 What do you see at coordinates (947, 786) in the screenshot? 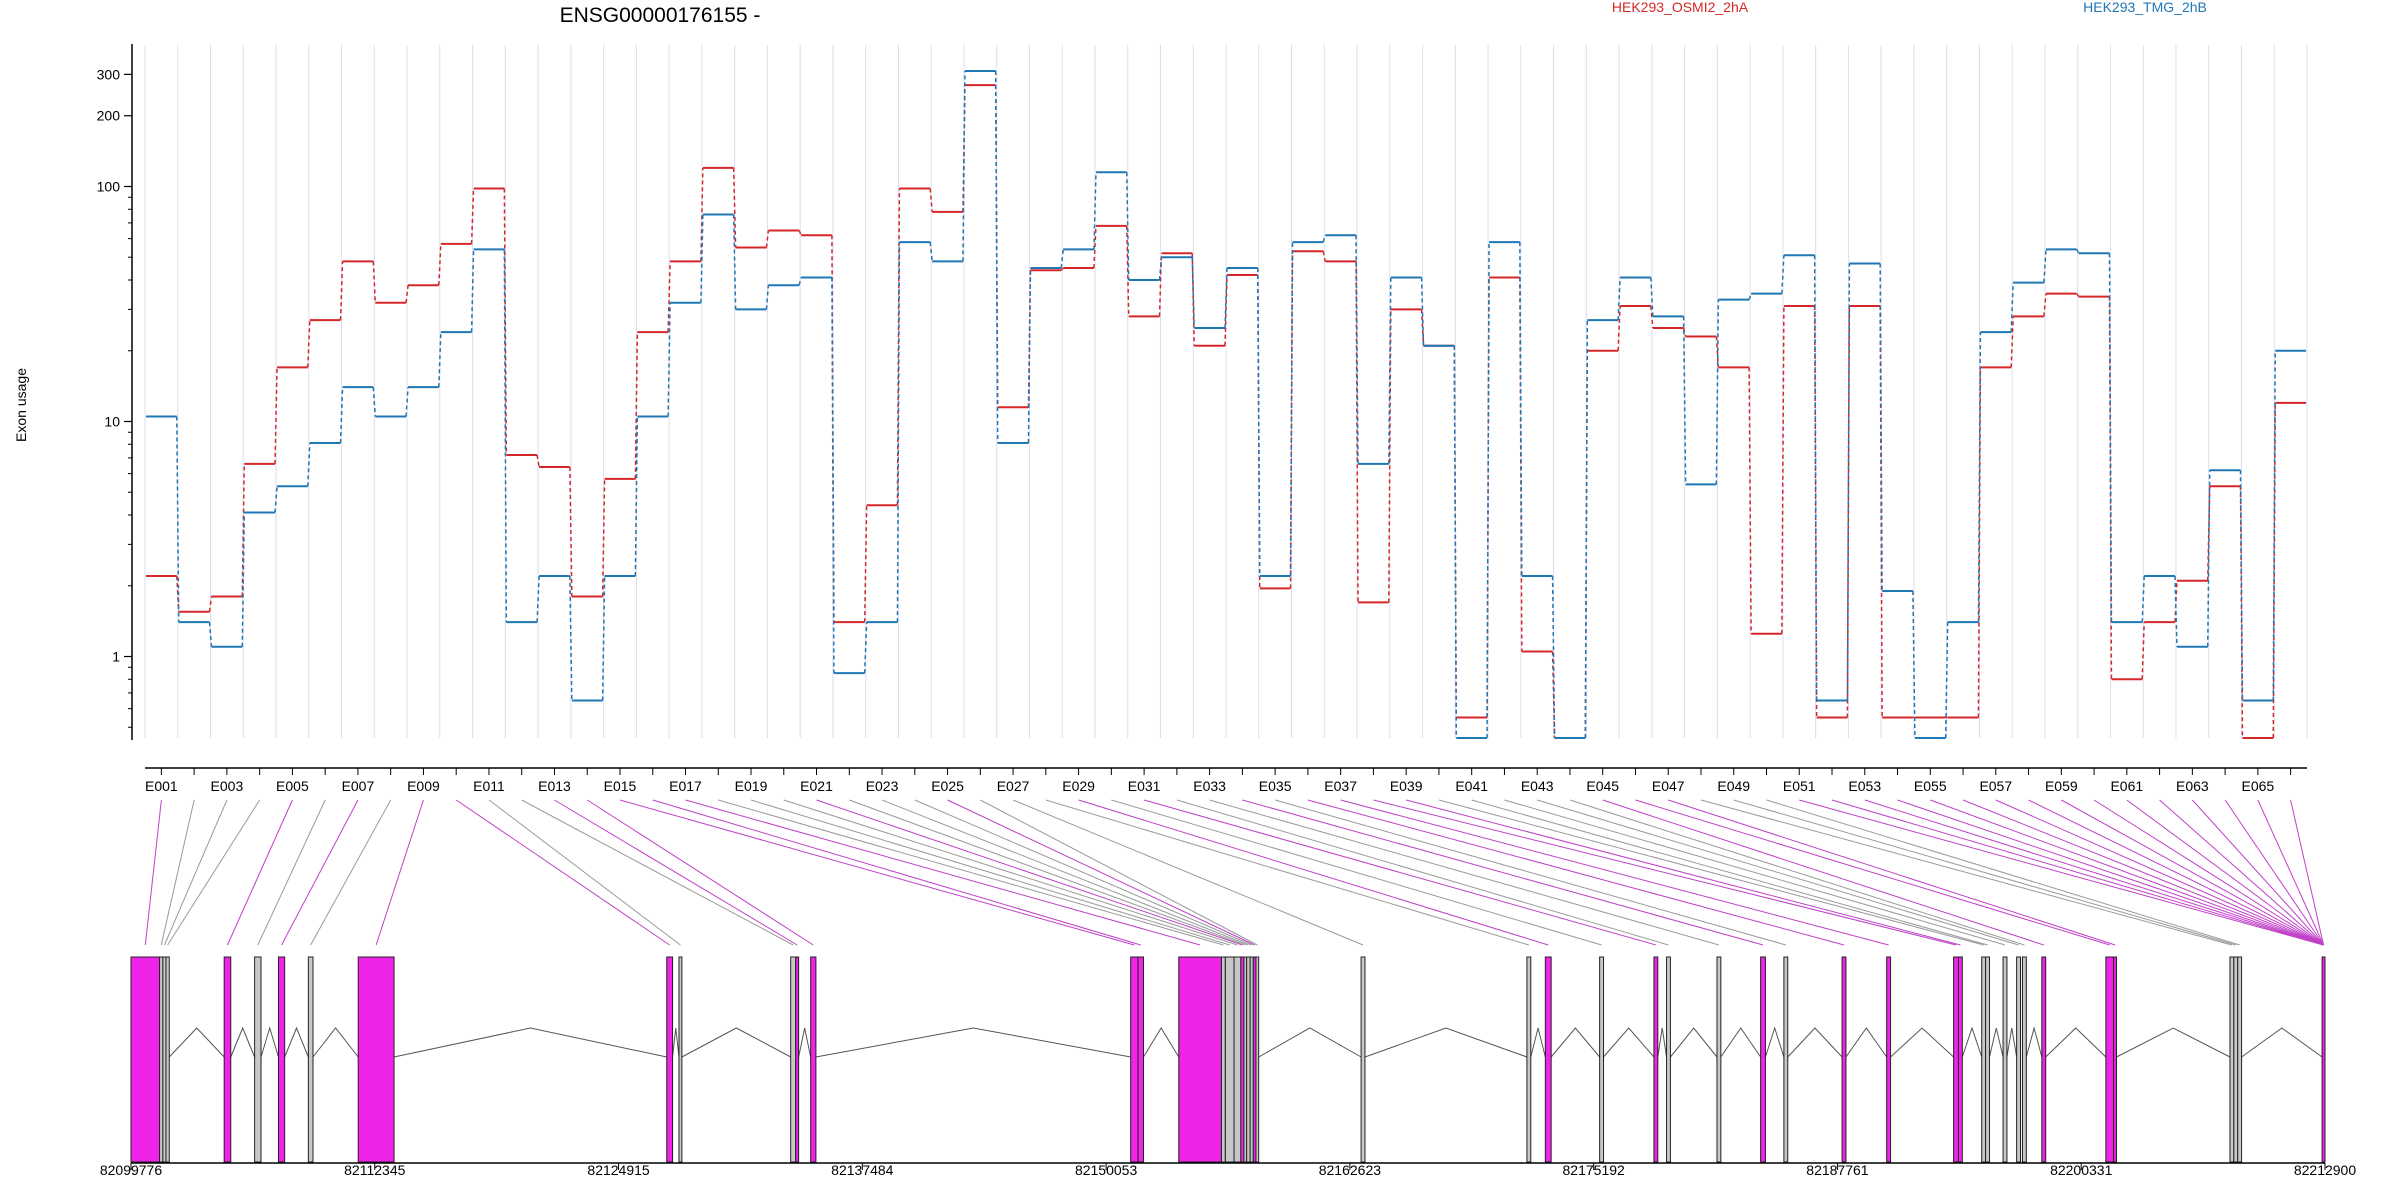
I see `x-tick-label: E025` at bounding box center [947, 786].